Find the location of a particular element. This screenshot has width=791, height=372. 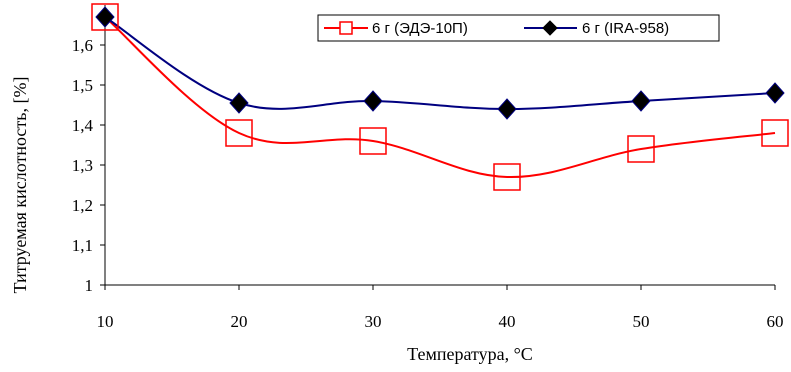

y-tick-label: 1,4 is located at coordinates (83, 125).